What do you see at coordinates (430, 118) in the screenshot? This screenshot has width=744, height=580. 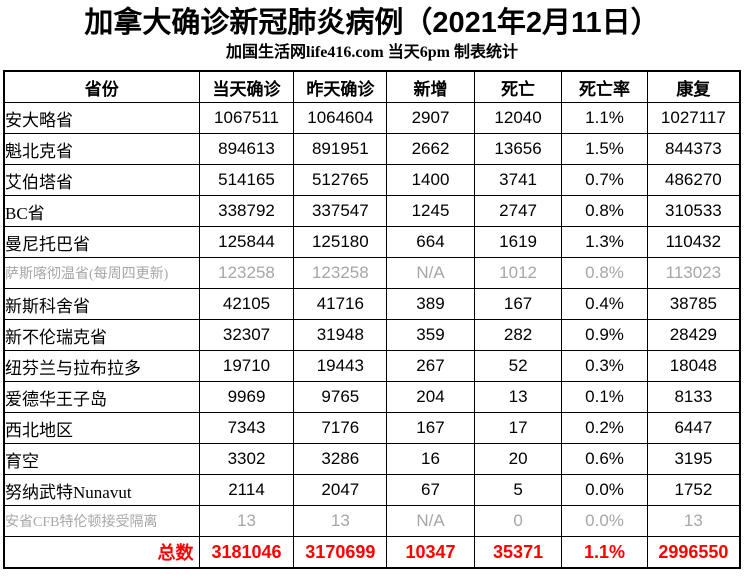 I see `cell-value: 2907` at bounding box center [430, 118].